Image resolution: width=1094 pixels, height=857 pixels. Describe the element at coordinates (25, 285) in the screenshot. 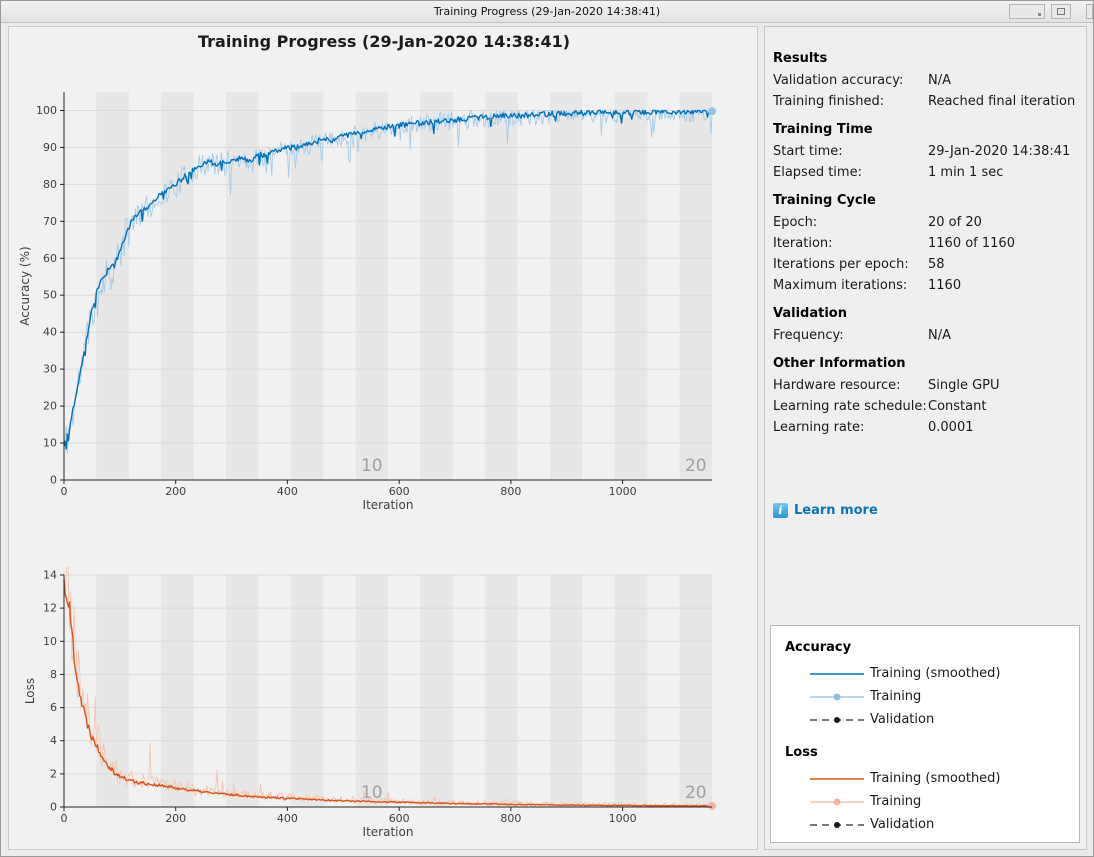

I see `y-axis-label: Accuracy (%)` at that location.